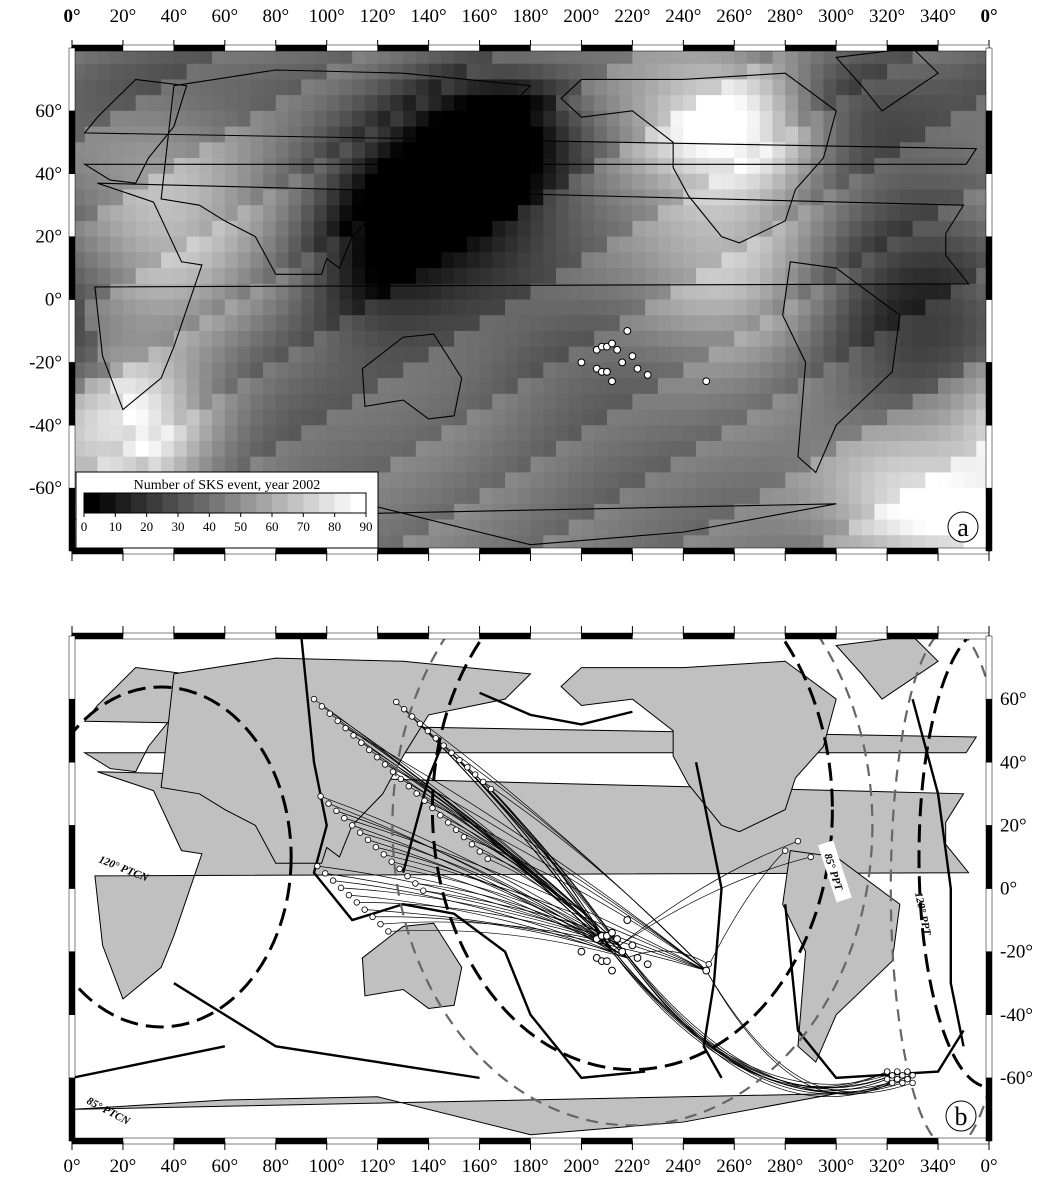 The image size is (1047, 1184). Describe the element at coordinates (48, 237) in the screenshot. I see `lat-label-a: 20°` at that location.